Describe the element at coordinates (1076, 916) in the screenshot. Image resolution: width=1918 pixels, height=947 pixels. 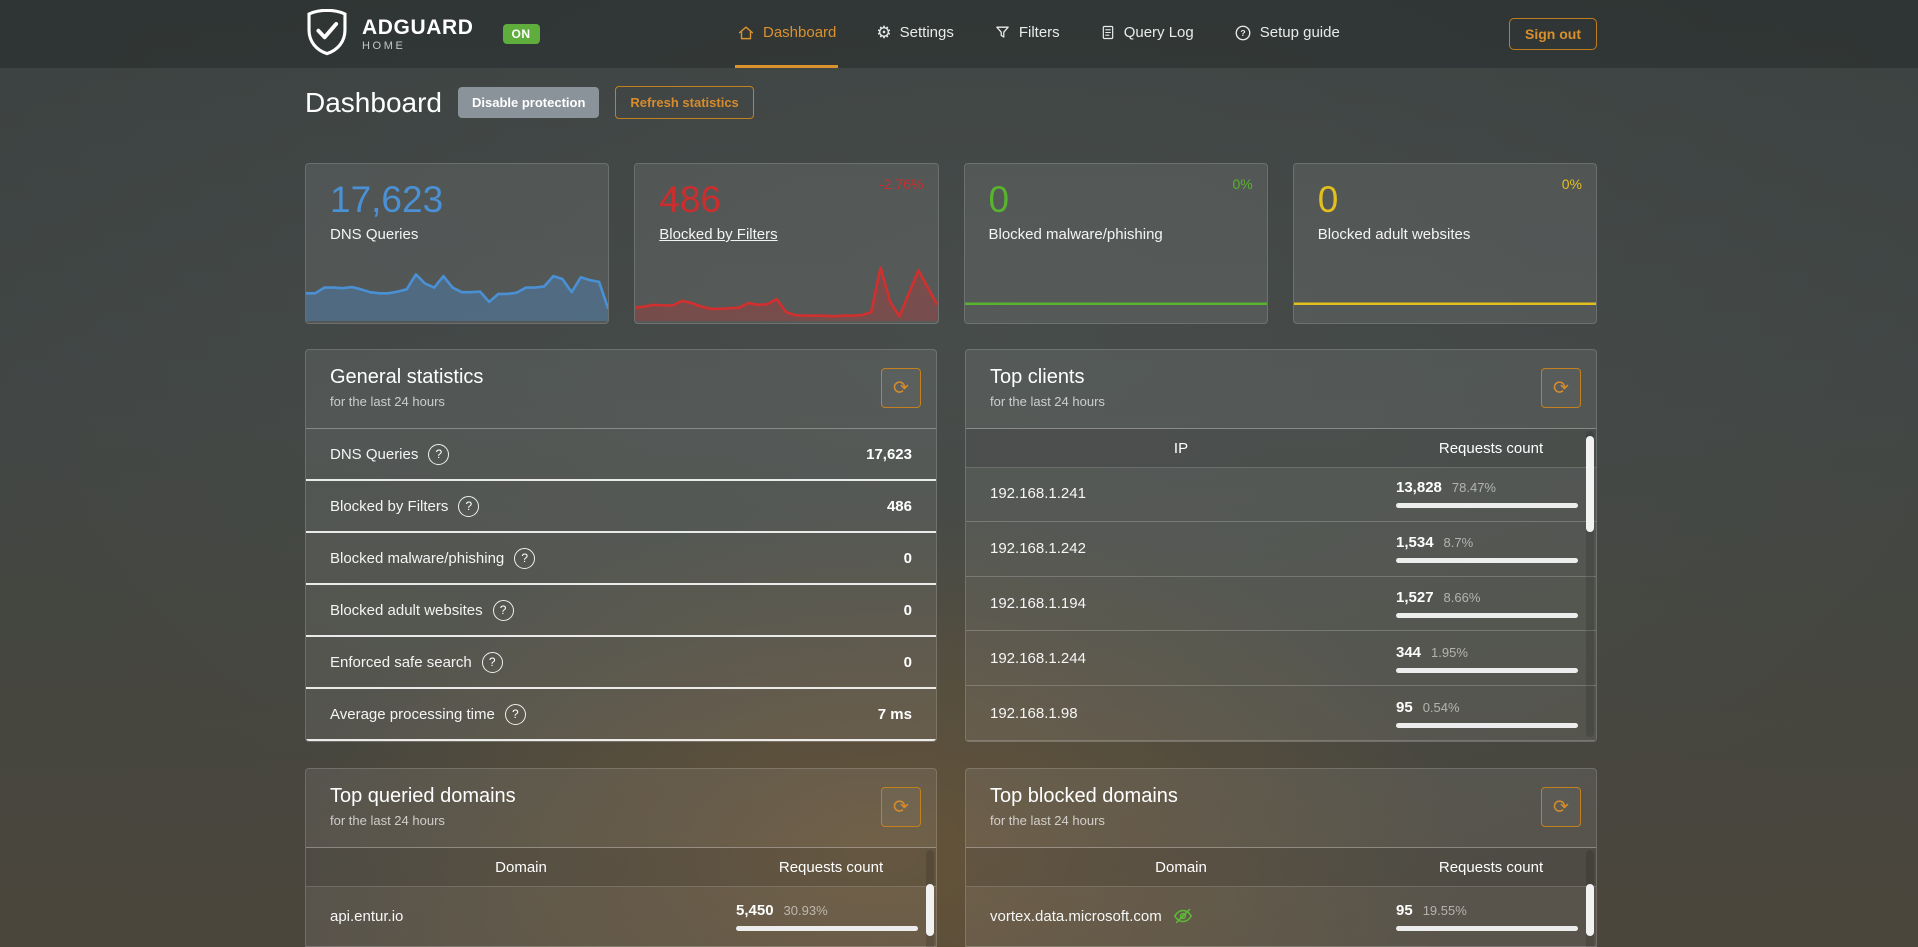
I see `domain-name: vortex.data.microsoft.com` at that location.